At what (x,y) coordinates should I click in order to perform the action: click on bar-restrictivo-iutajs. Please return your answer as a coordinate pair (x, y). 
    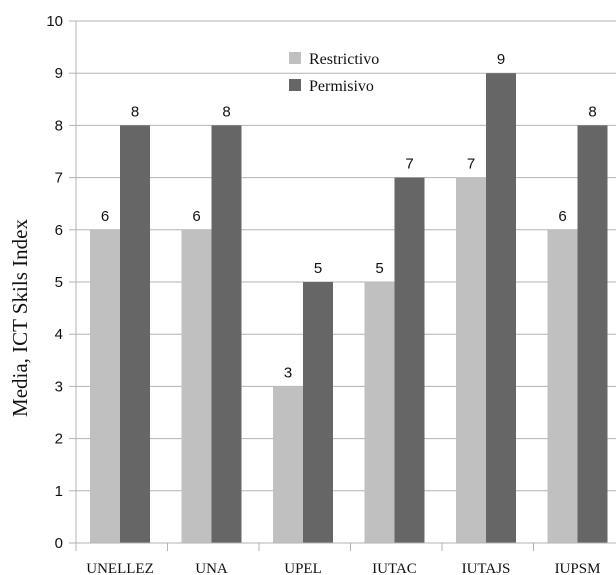
    Looking at the image, I should click on (471, 360).